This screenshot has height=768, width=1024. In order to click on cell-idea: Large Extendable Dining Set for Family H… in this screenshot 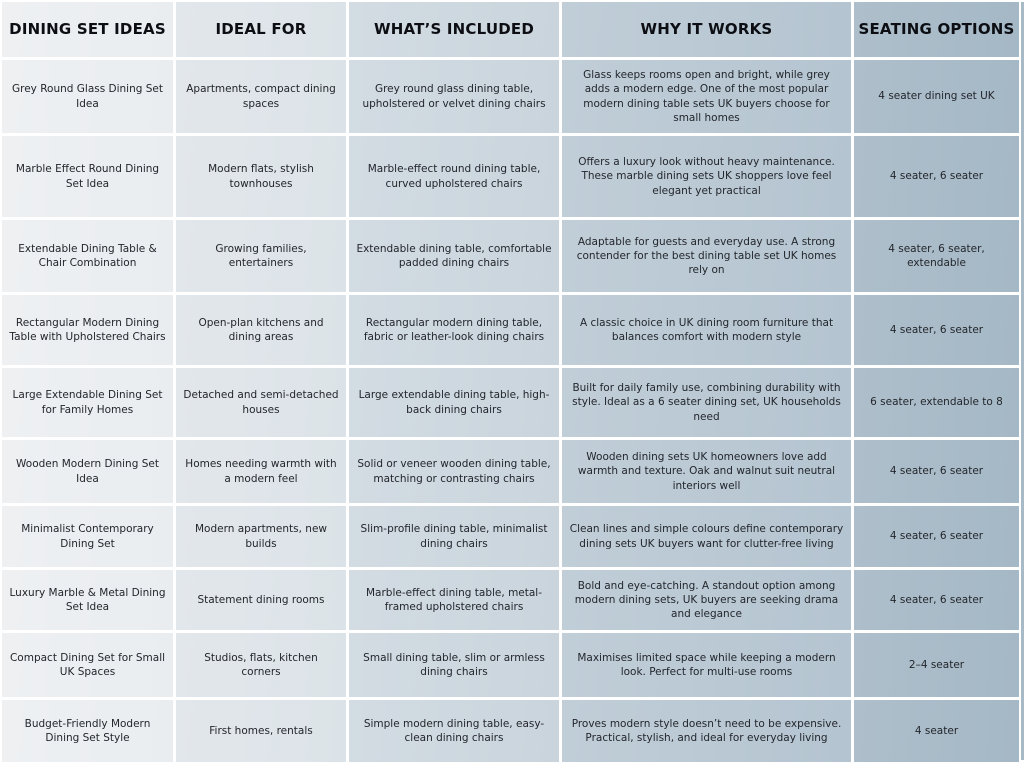, I will do `click(87, 402)`.